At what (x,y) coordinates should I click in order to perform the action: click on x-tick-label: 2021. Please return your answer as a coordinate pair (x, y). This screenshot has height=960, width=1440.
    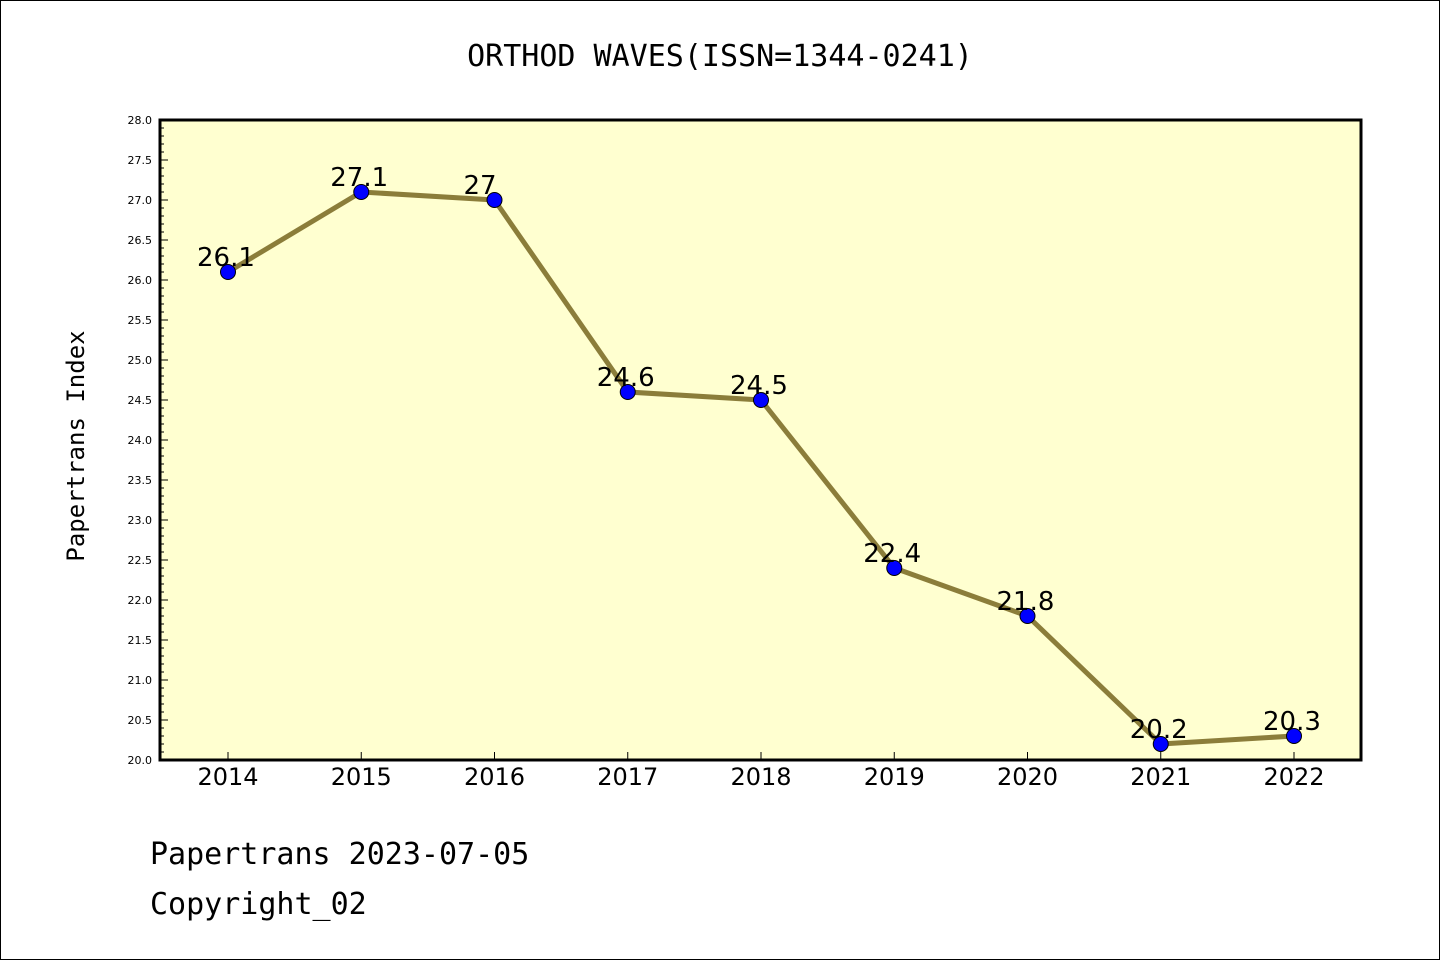
    Looking at the image, I should click on (1160, 777).